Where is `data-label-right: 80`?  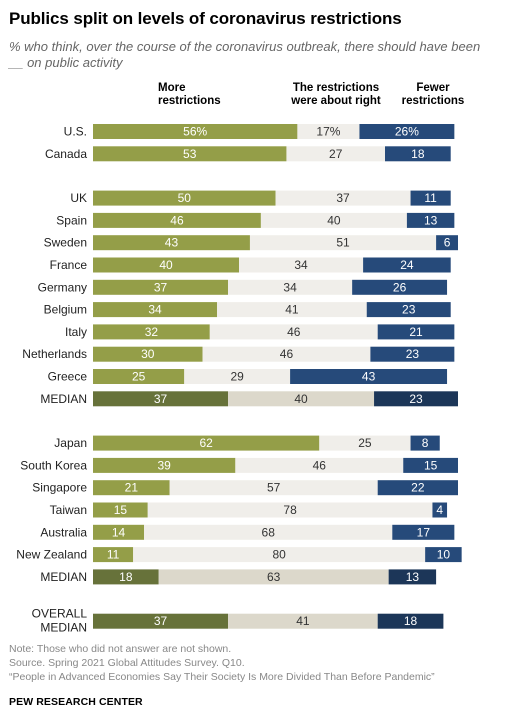 data-label-right: 80 is located at coordinates (279, 555).